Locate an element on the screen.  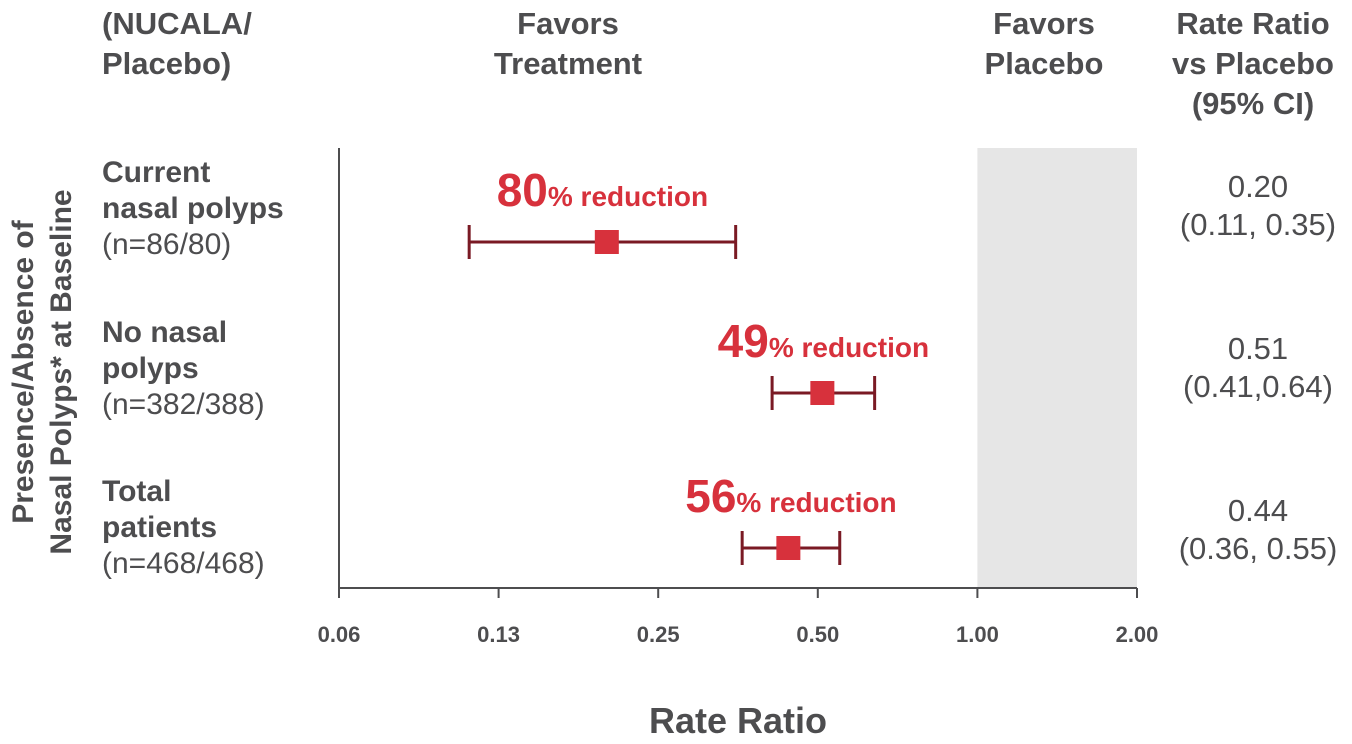
rate-ratio-total: 0.44 (0.36, 0.55) is located at coordinates (1255, 530).